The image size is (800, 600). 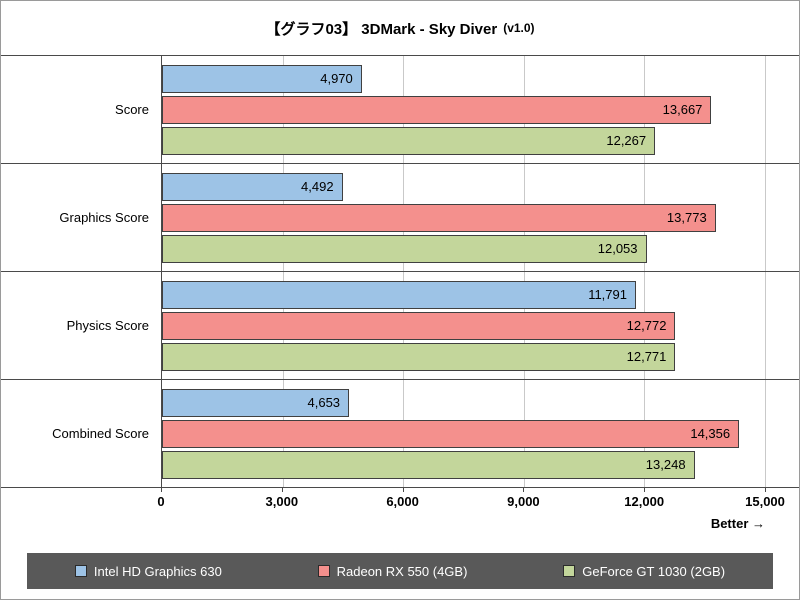 What do you see at coordinates (626, 140) in the screenshot?
I see `bar-value-label: 12,267` at bounding box center [626, 140].